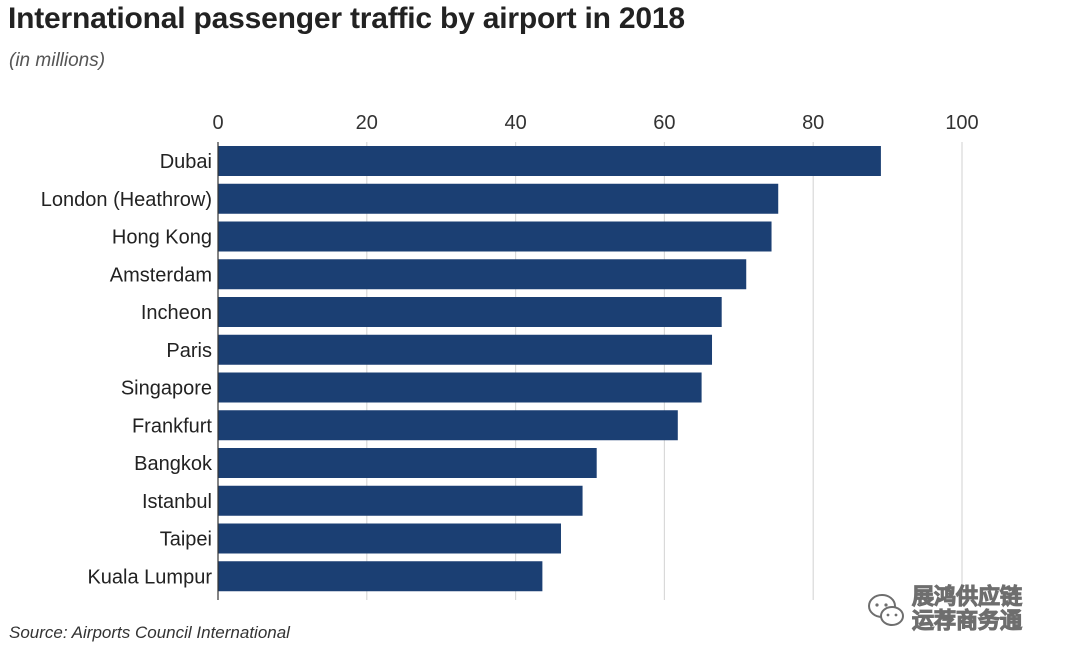 This screenshot has width=1080, height=648. Describe the element at coordinates (172, 426) in the screenshot. I see `category-label-7: Frankfurt` at that location.